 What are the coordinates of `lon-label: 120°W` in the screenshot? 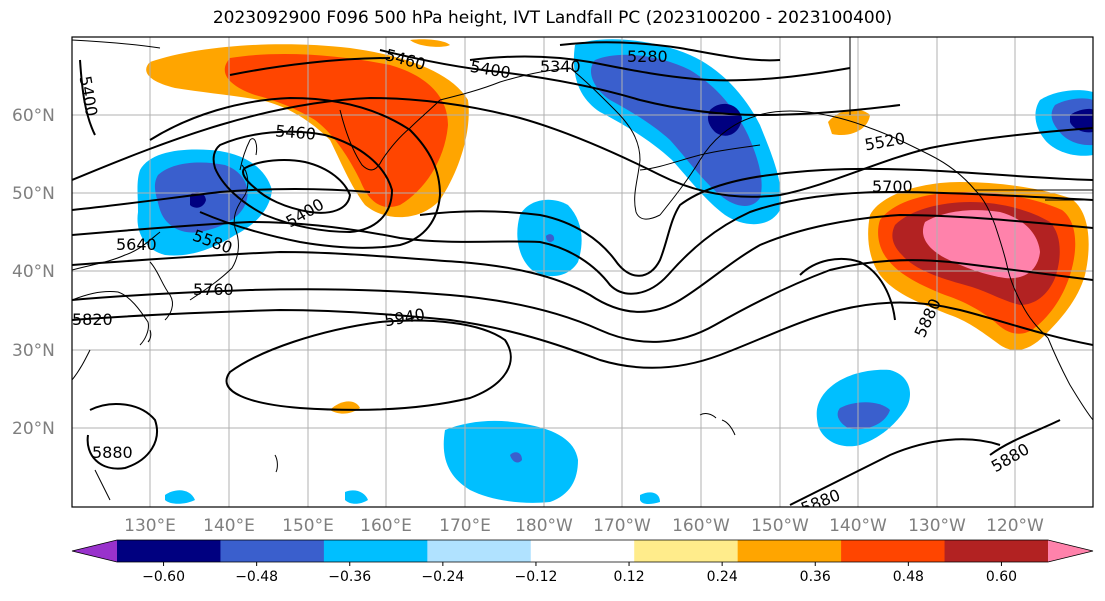 It's located at (1015, 526).